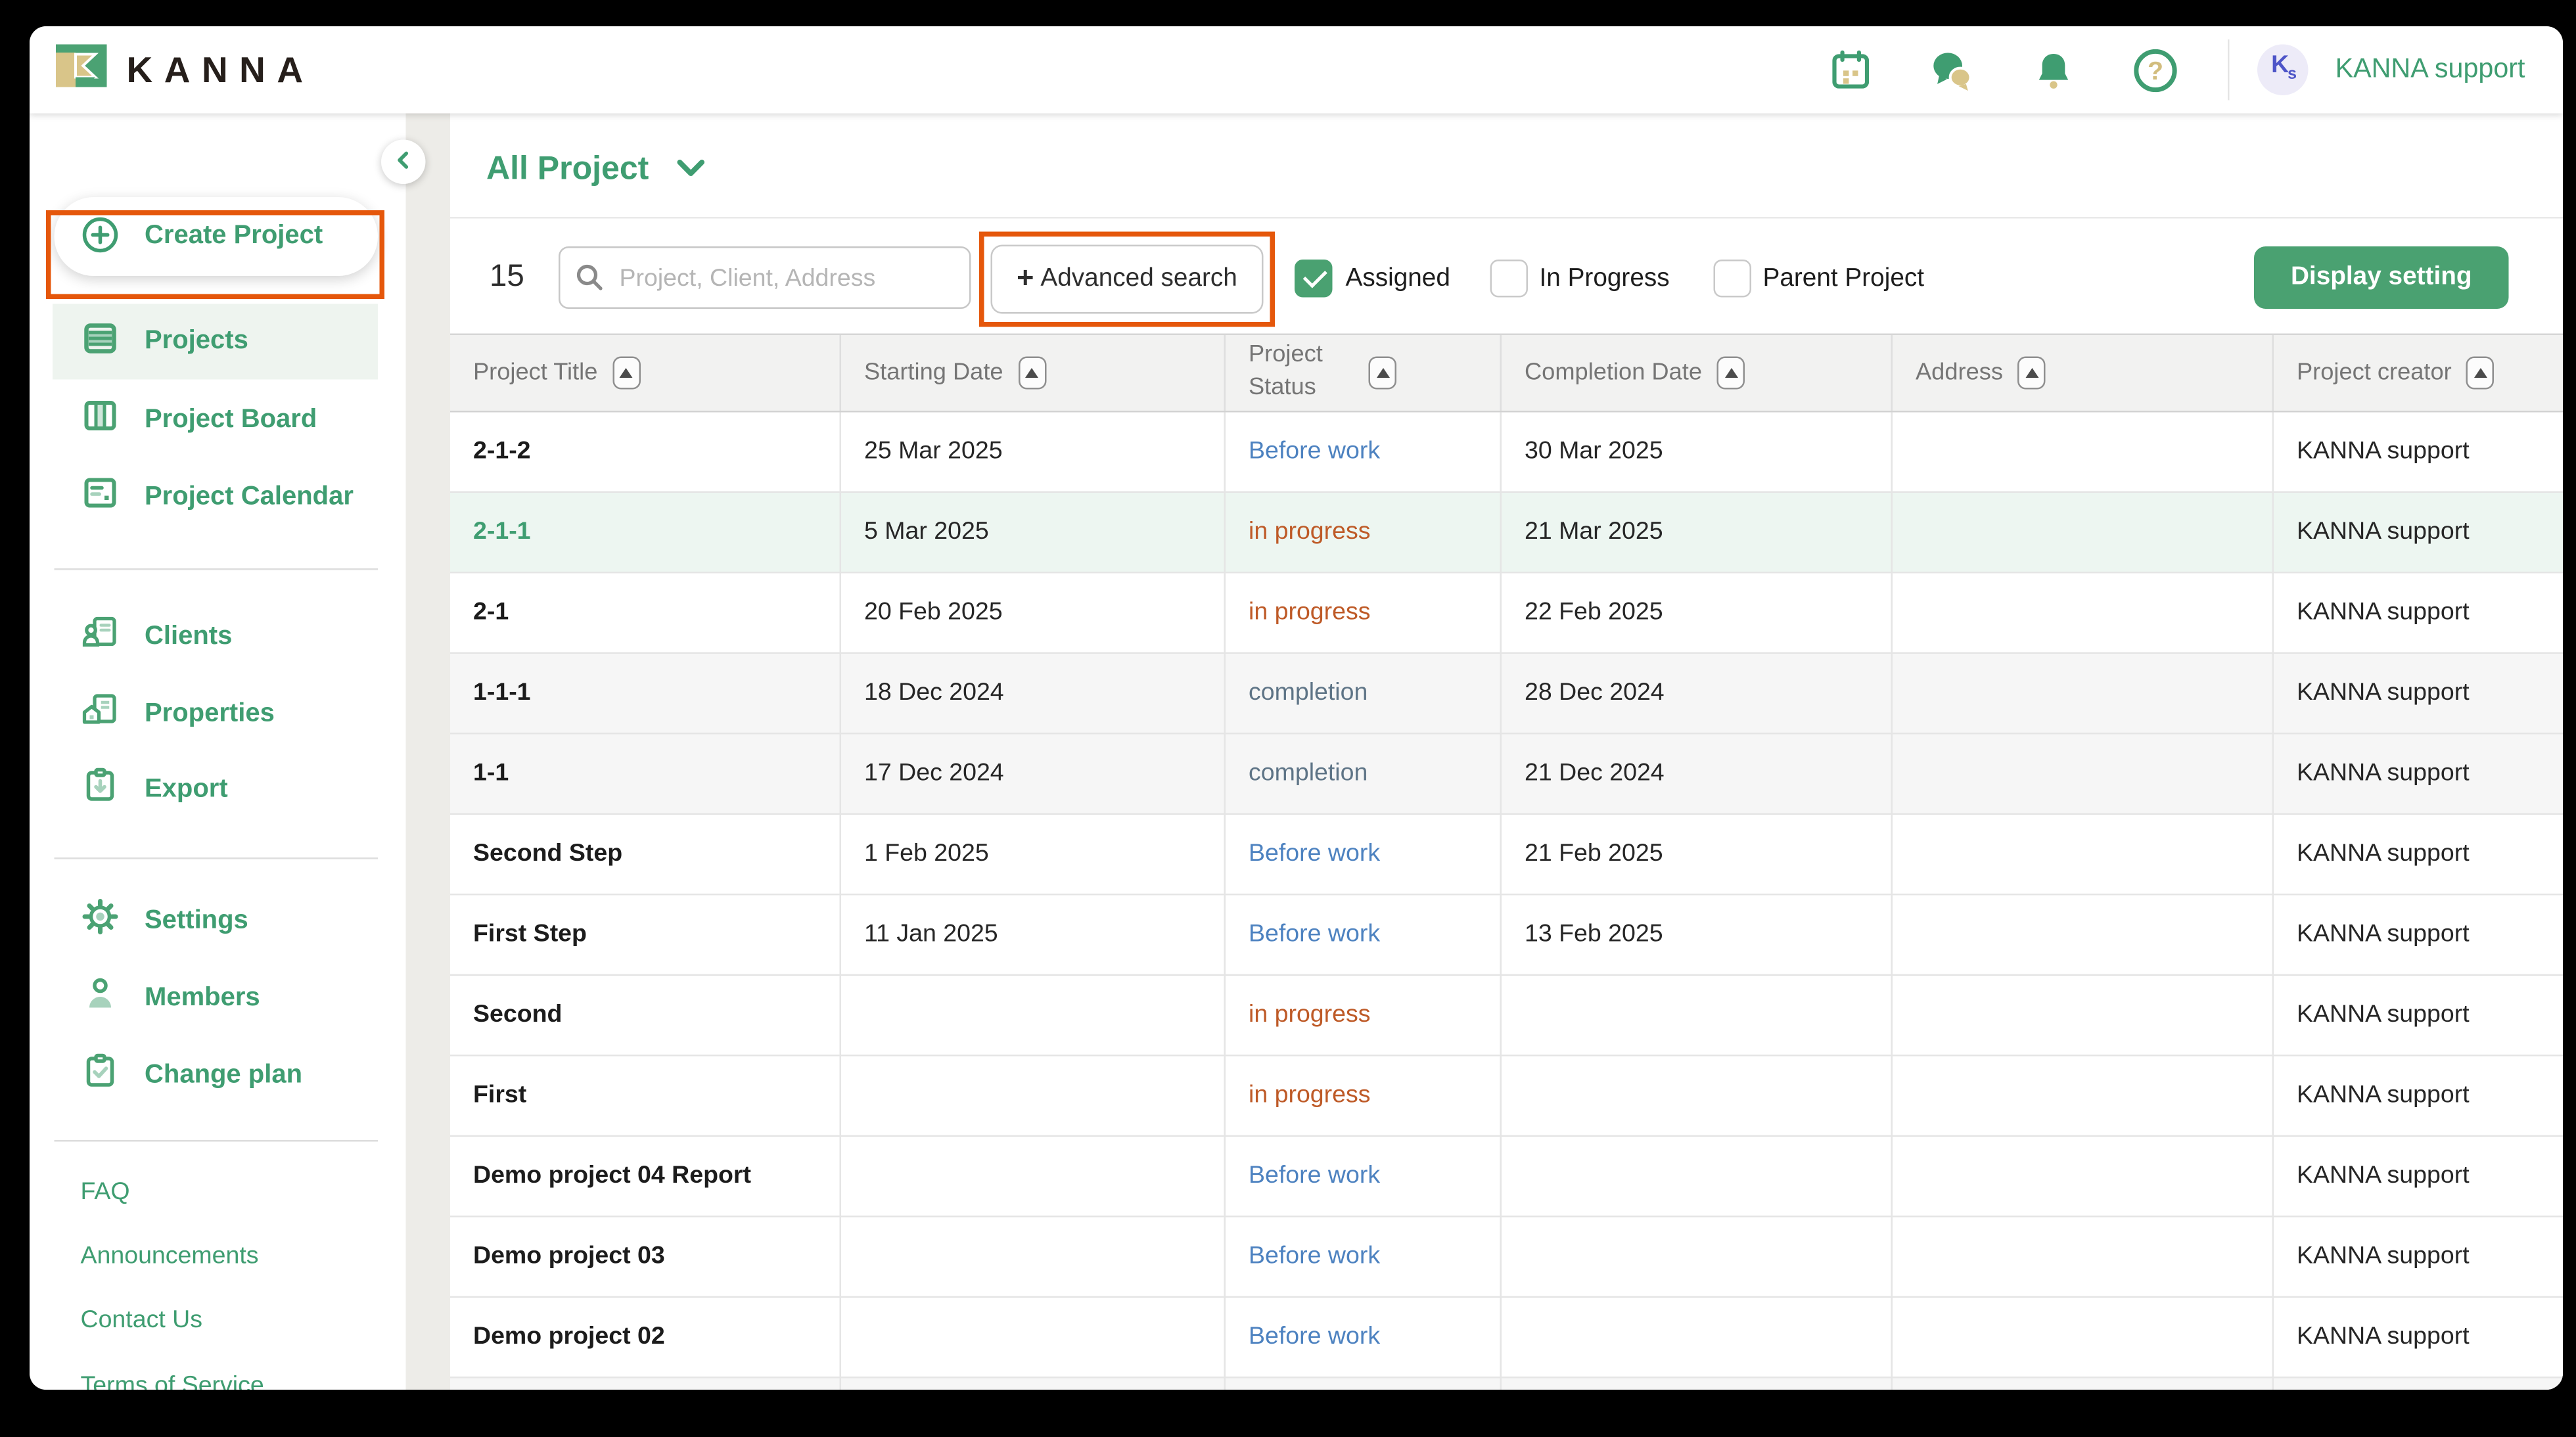  I want to click on sidebar-link-contact-us: Contact Us, so click(141, 1320).